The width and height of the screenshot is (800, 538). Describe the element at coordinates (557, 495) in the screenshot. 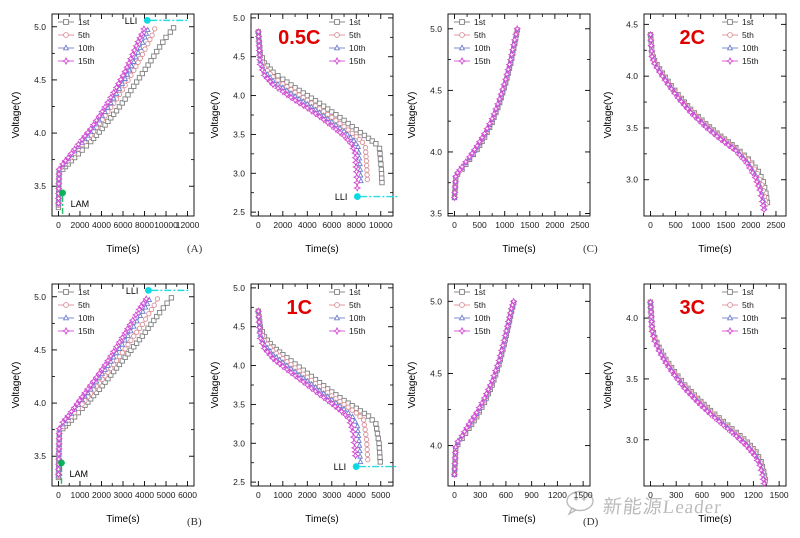

I see `x-tick-label: 1200` at that location.